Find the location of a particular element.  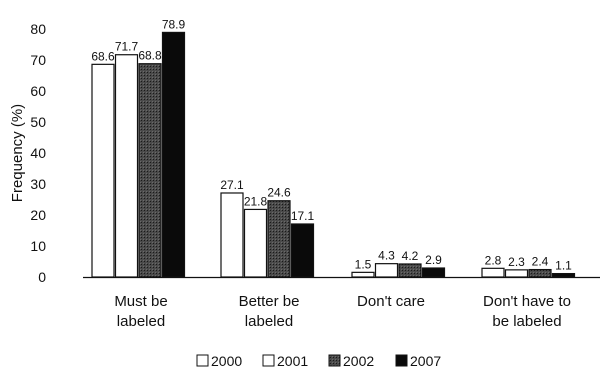

data-label: 2.4 is located at coordinates (540, 262).